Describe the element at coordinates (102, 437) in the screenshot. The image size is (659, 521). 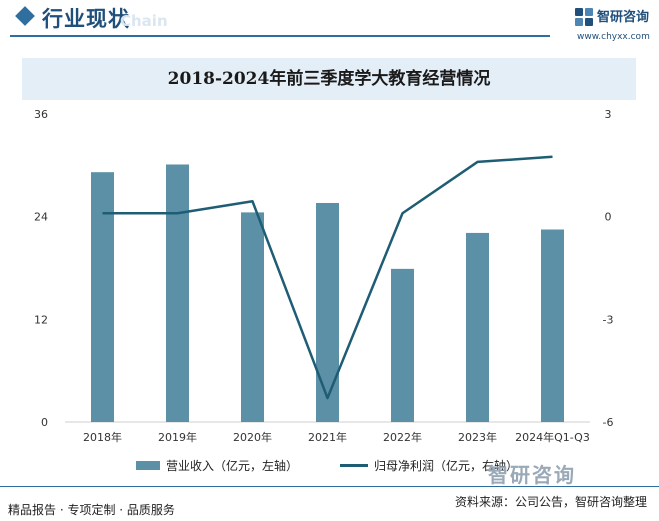
I see `x-tick-label: 2018年` at that location.